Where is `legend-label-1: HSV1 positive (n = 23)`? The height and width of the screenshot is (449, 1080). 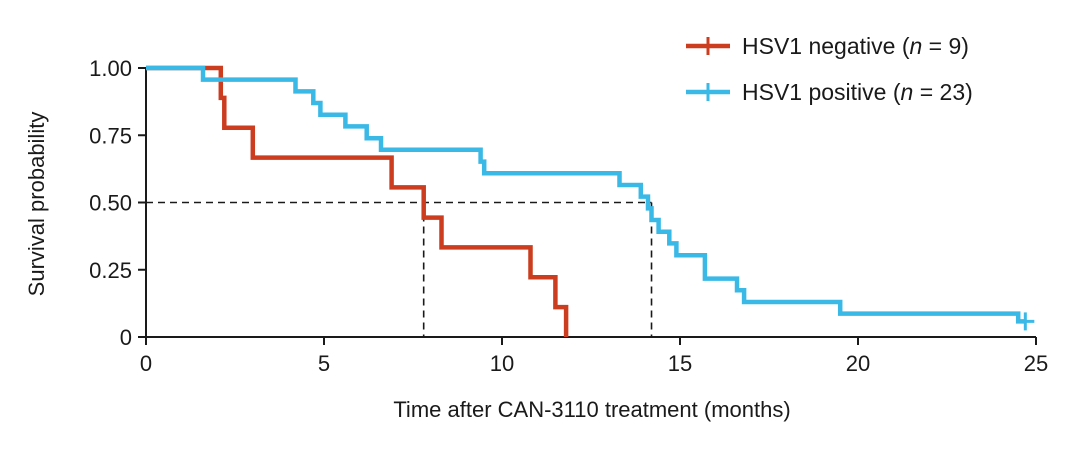 legend-label-1: HSV1 positive (n = 23) is located at coordinates (857, 92).